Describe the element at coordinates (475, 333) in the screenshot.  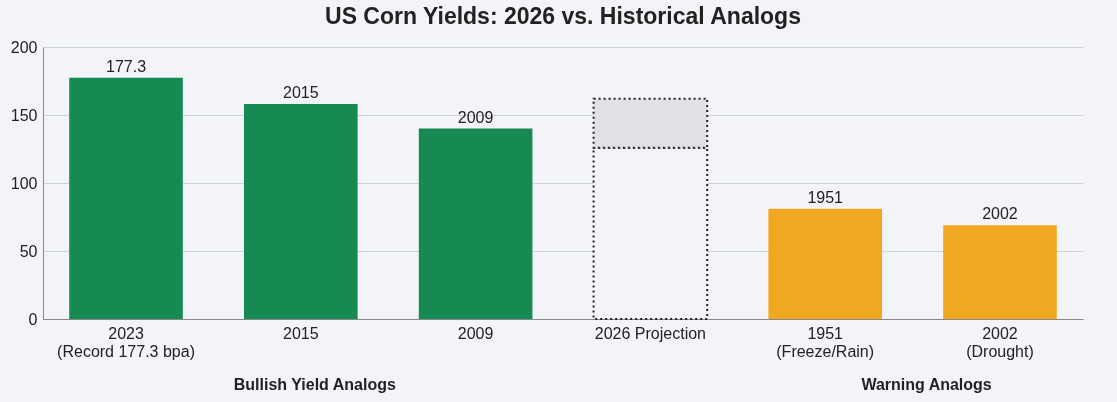
I see `x-tick-label: 2009` at that location.